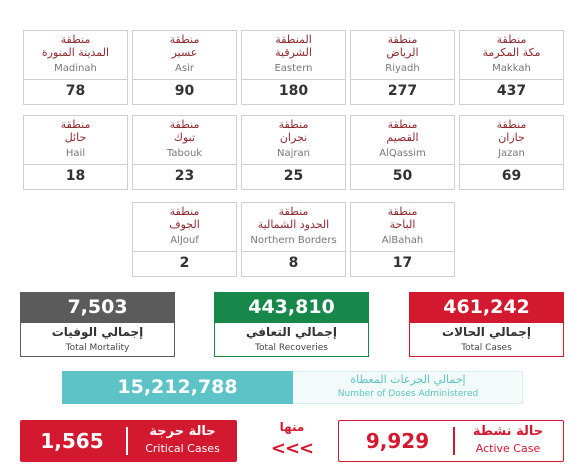 The image size is (586, 470). What do you see at coordinates (75, 137) in the screenshot?
I see `region-arabic: حائل` at bounding box center [75, 137].